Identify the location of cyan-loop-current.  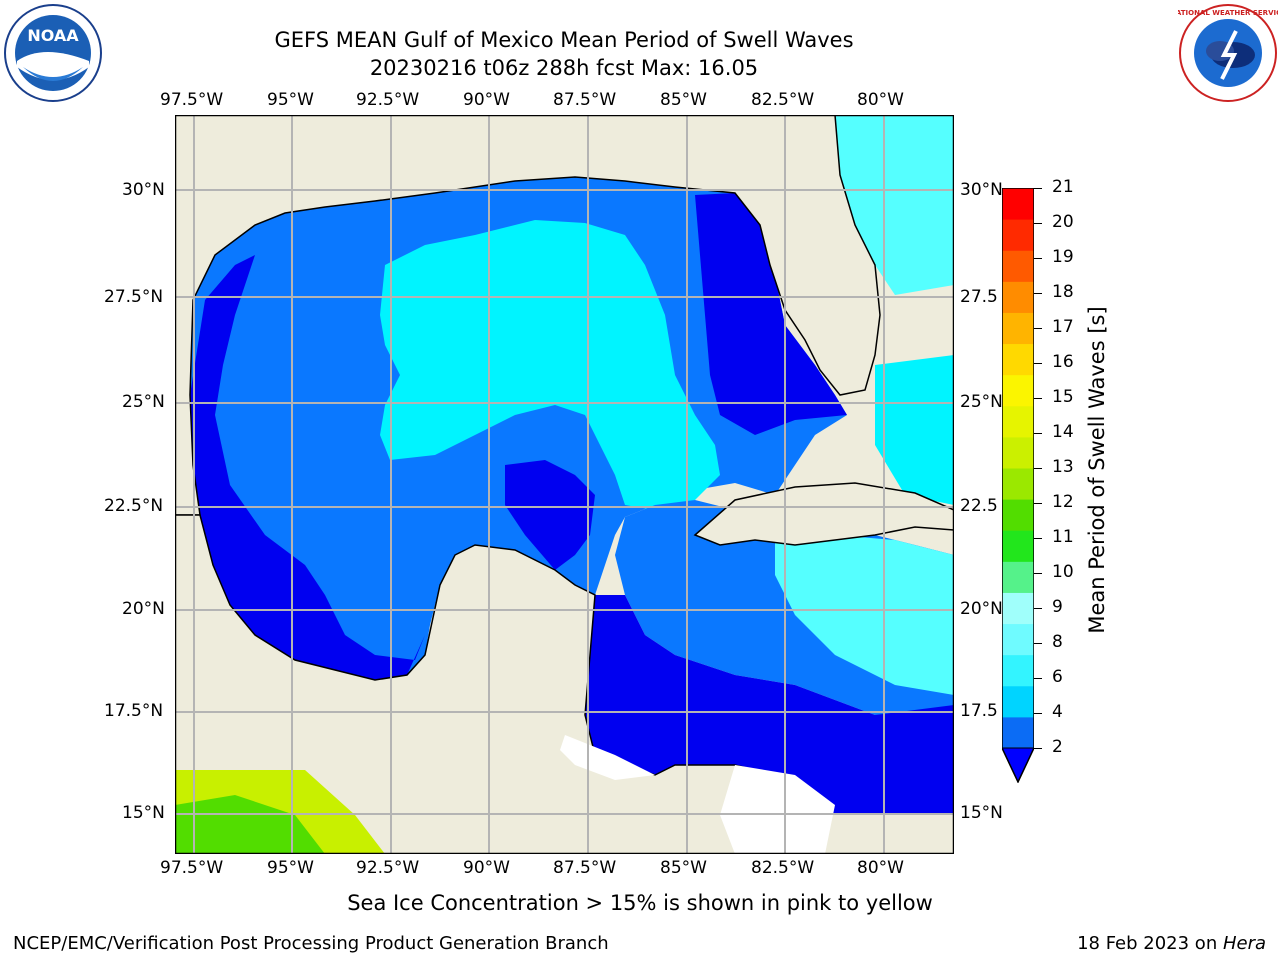
(550, 365).